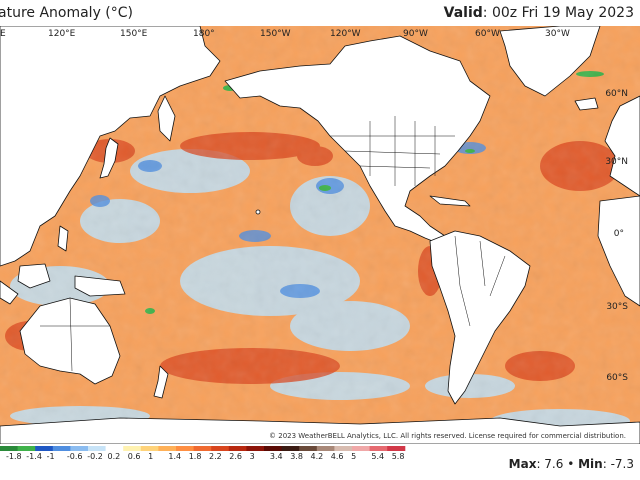 This screenshot has width=640, height=480. I want to click on lon-label: 150°E, so click(134, 34).